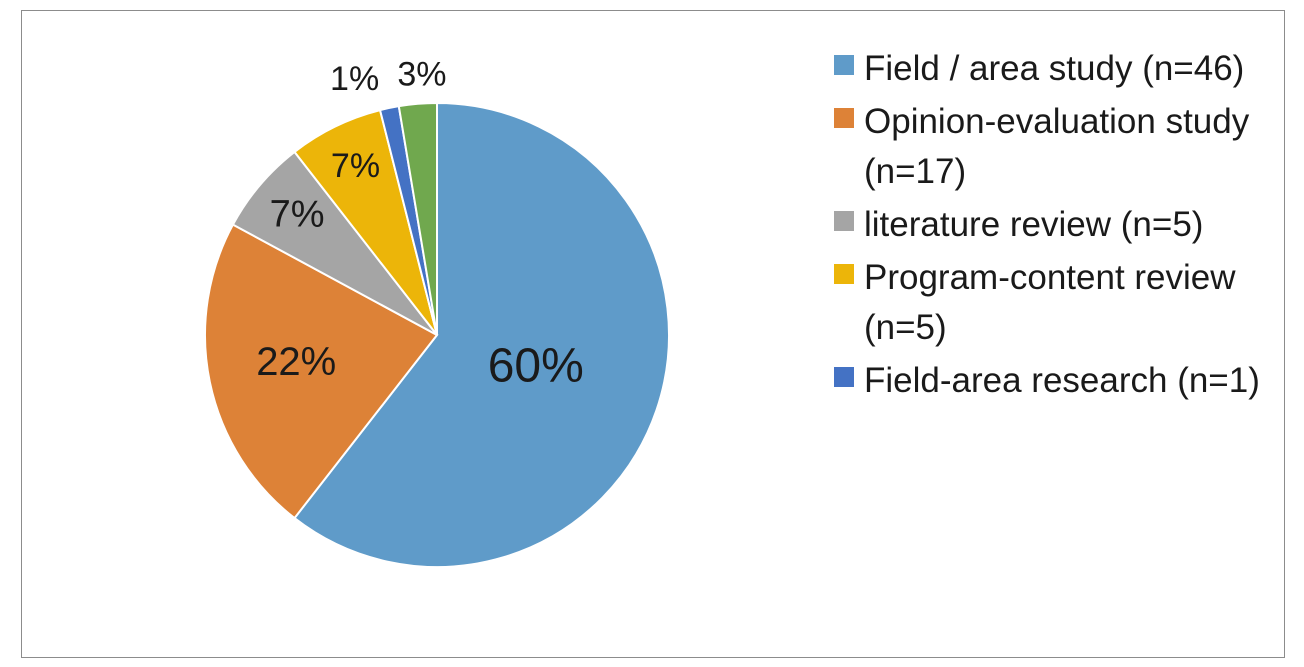 Image resolution: width=1304 pixels, height=667 pixels. I want to click on data-label-opinion-evaluation-study: 22%, so click(296, 362).